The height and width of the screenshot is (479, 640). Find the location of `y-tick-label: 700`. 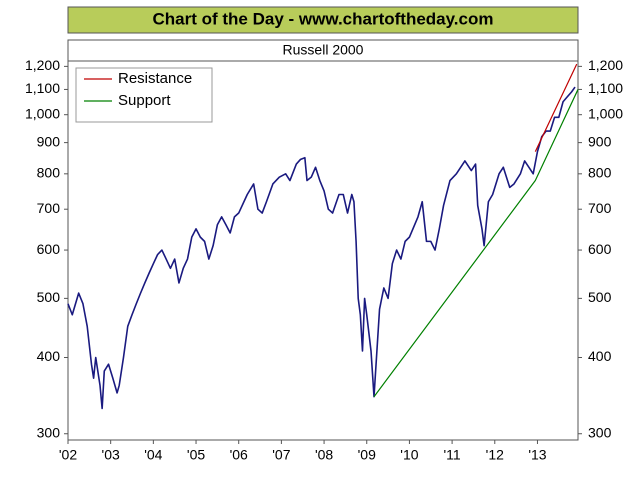

y-tick-label: 700 is located at coordinates (49, 208).